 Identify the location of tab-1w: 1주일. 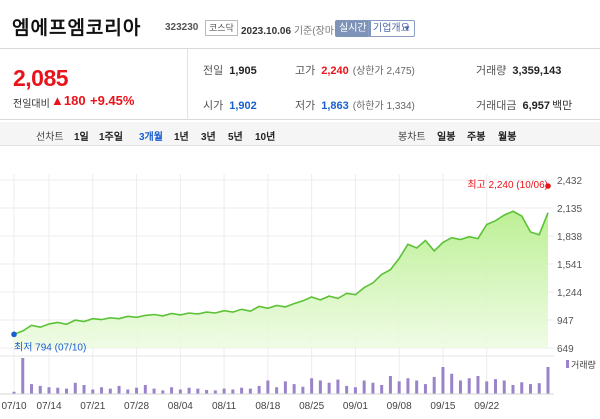
(111, 137).